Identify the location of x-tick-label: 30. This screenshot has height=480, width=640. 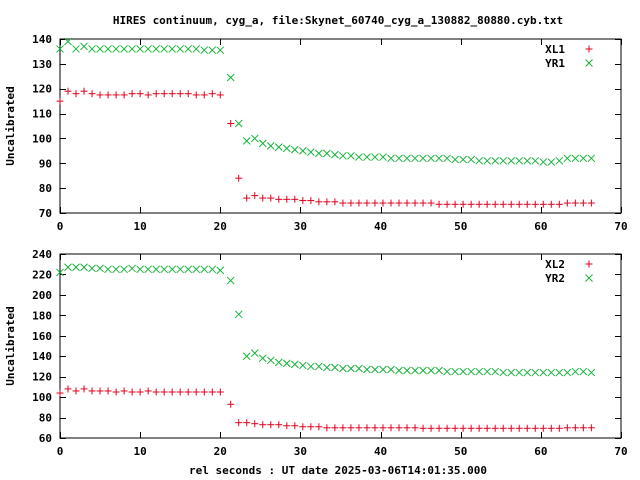
(300, 451).